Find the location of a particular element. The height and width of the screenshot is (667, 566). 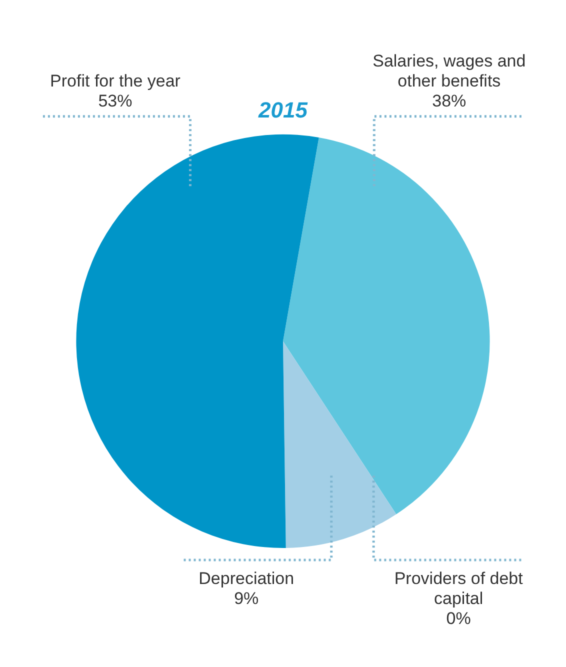

slice-label: Depreciation is located at coordinates (246, 578).